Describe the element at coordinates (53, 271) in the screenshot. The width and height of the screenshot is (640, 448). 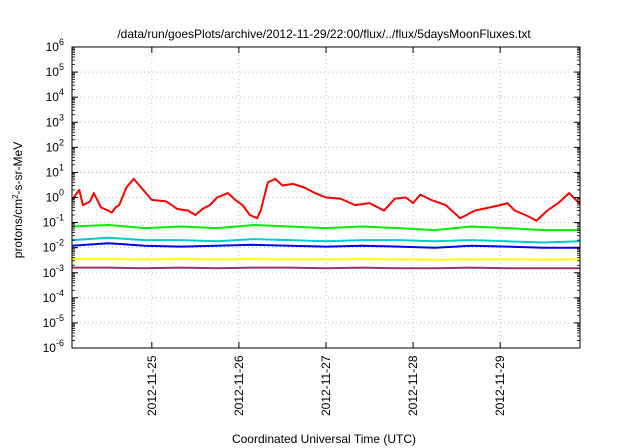
I see `y-tick-label: 10⁻³` at that location.